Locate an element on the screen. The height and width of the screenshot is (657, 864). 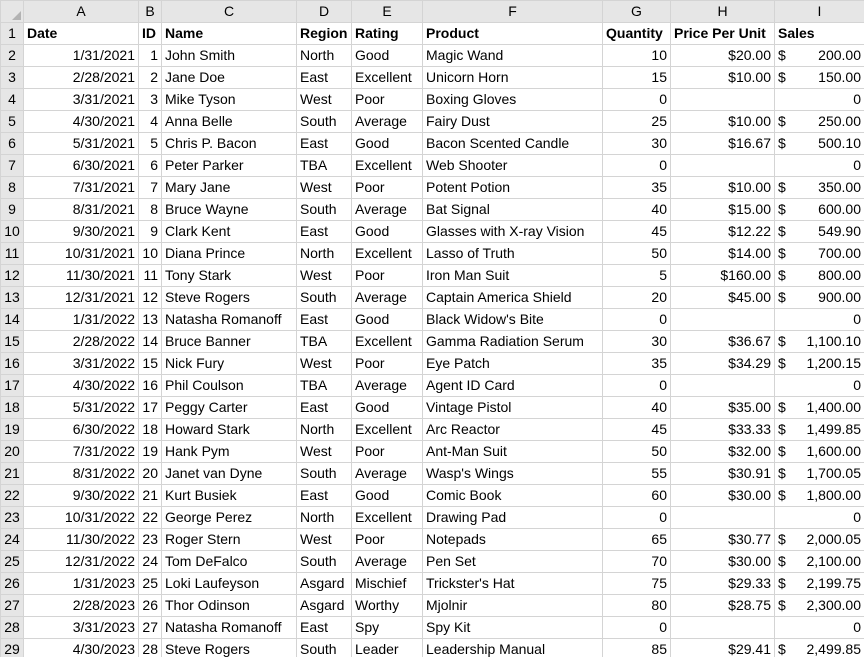
cell-name: Bruce Wayne is located at coordinates (229, 209).